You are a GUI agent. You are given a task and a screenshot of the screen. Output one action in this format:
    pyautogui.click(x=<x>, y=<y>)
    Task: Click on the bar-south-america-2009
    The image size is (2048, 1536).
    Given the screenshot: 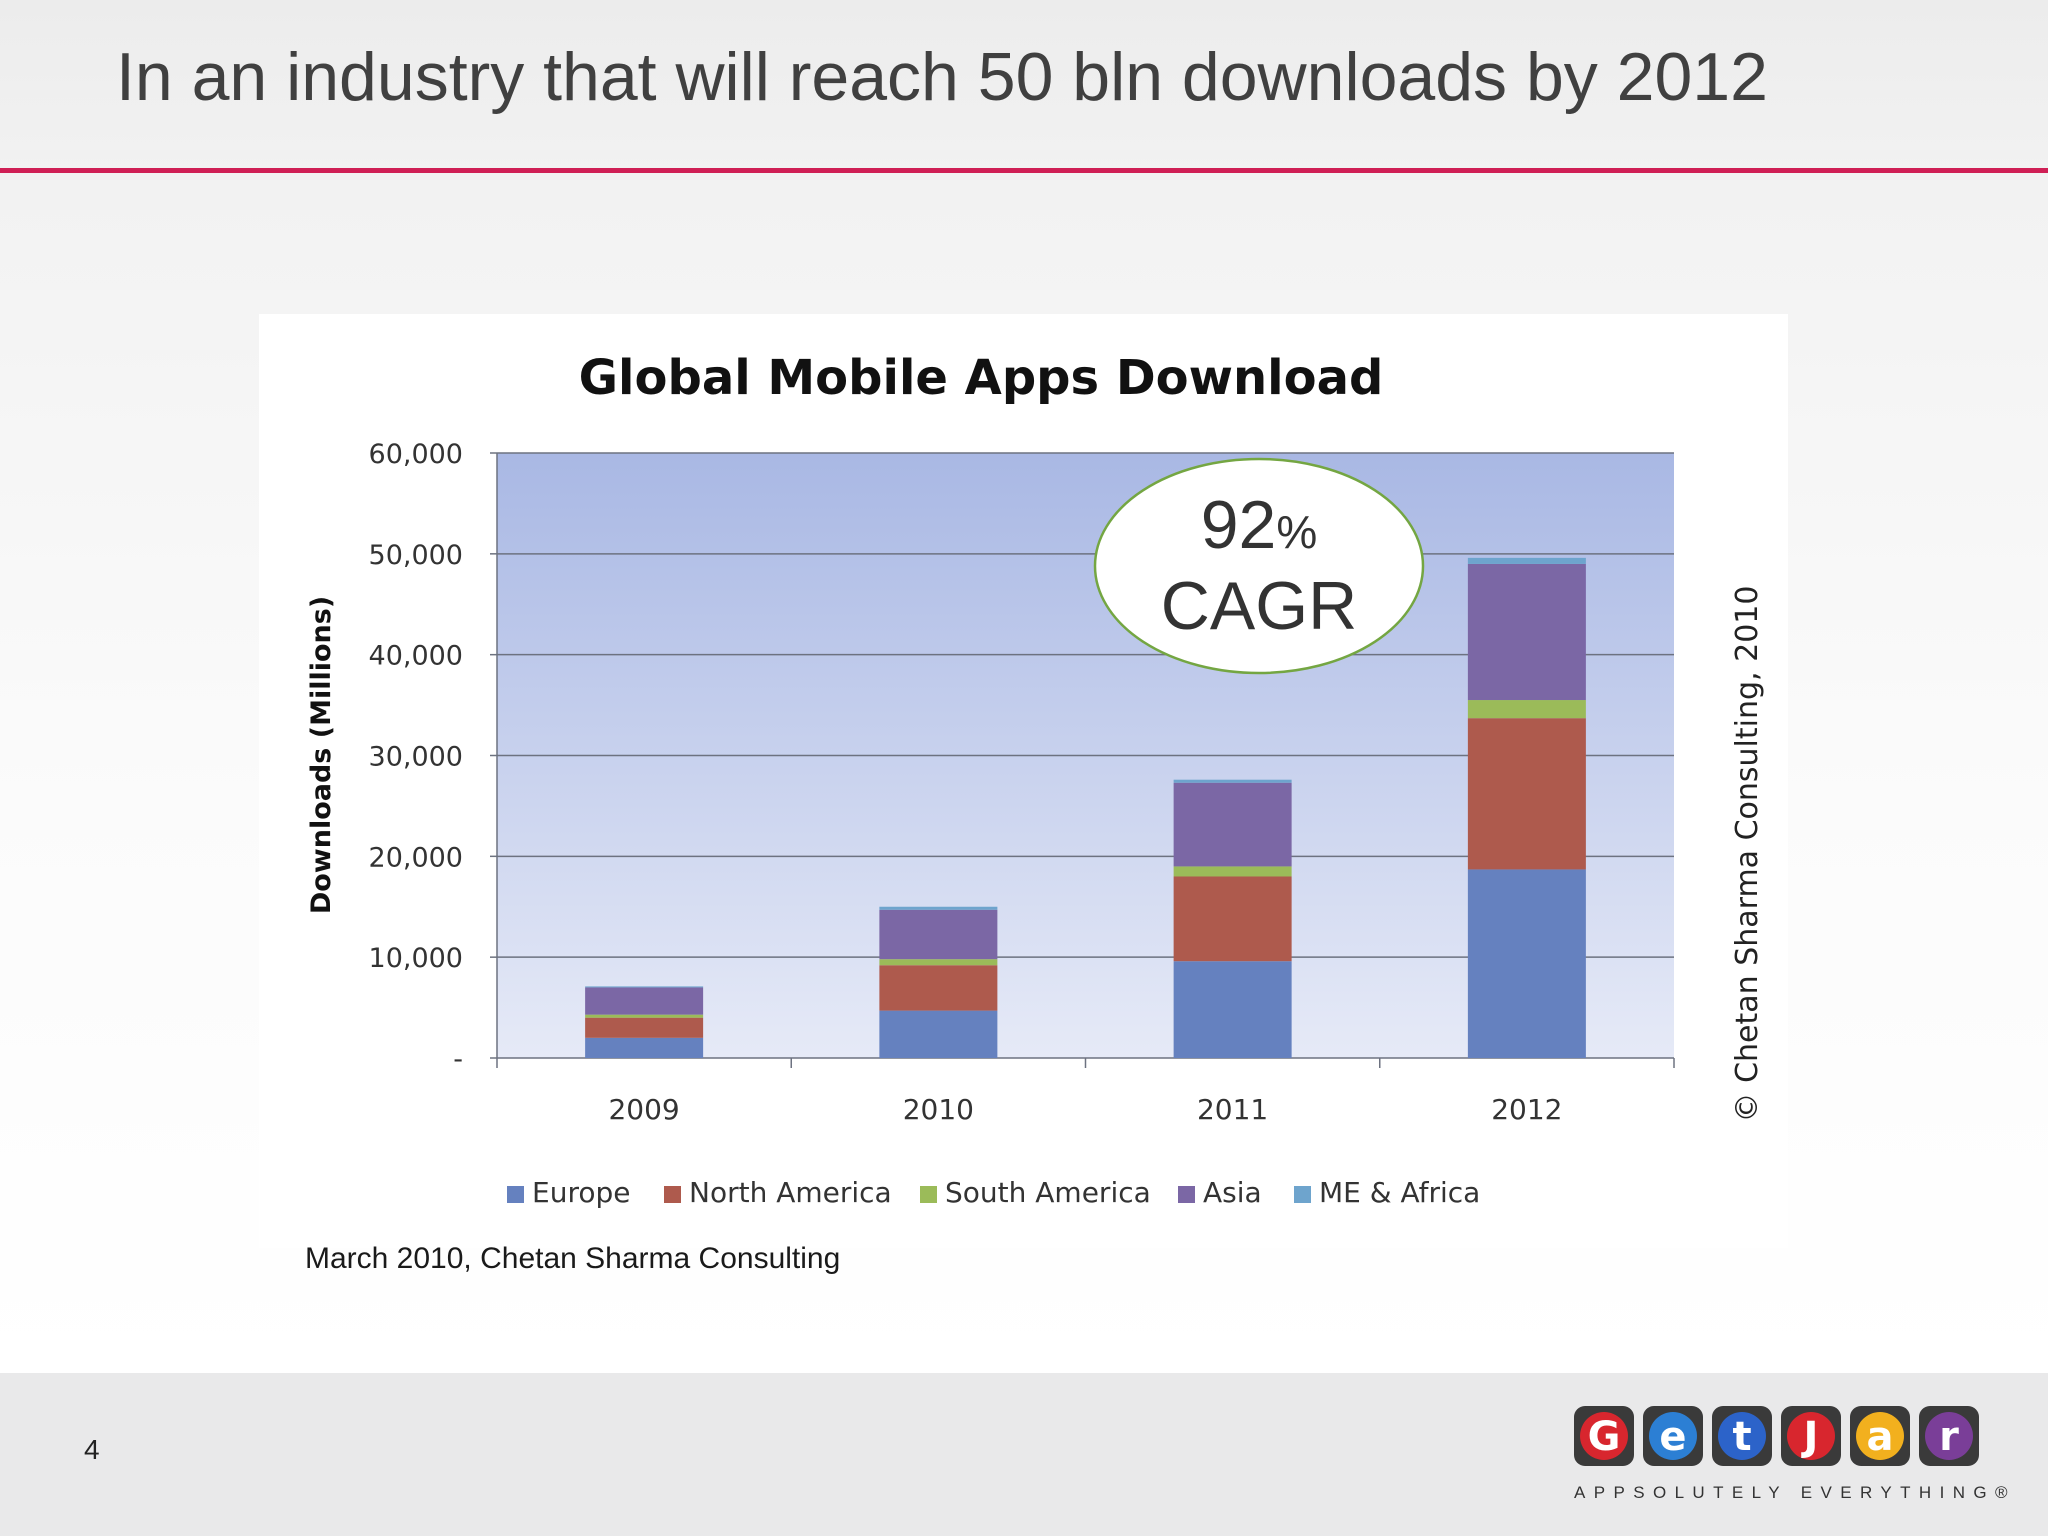 What is the action you would take?
    pyautogui.click(x=644, y=1016)
    